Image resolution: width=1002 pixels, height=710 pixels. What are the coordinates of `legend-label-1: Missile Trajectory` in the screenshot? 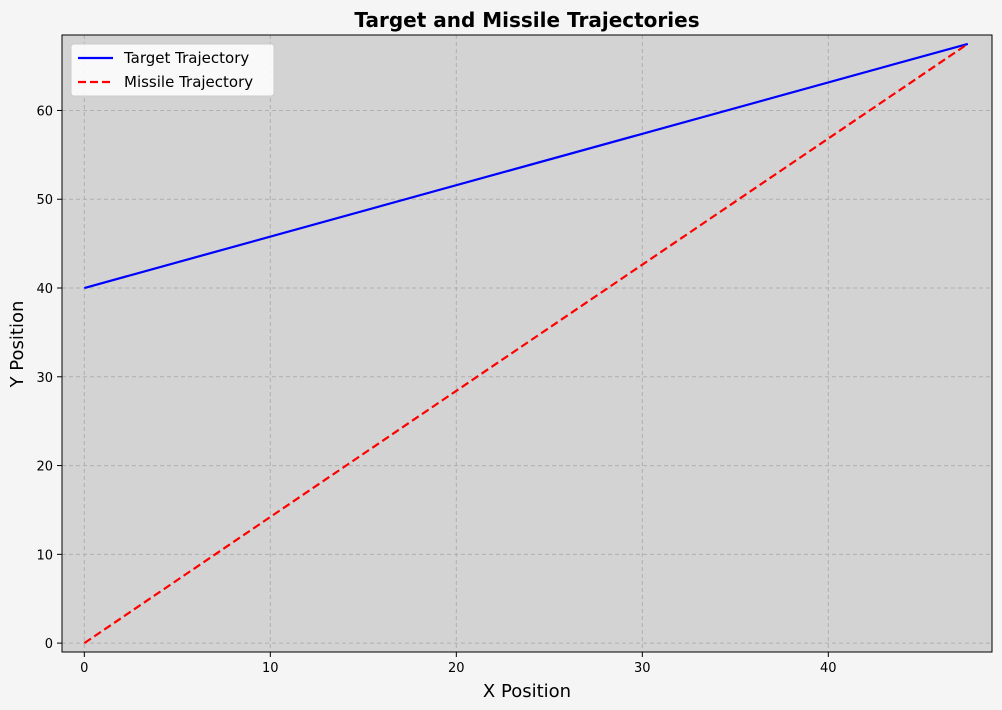 It's located at (188, 82).